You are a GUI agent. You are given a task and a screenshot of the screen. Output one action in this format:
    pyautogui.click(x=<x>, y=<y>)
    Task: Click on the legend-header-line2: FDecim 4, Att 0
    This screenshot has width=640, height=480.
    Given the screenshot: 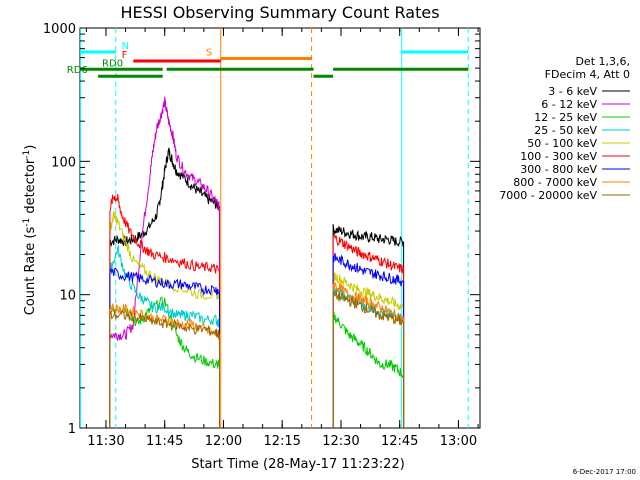 What is the action you would take?
    pyautogui.click(x=587, y=74)
    